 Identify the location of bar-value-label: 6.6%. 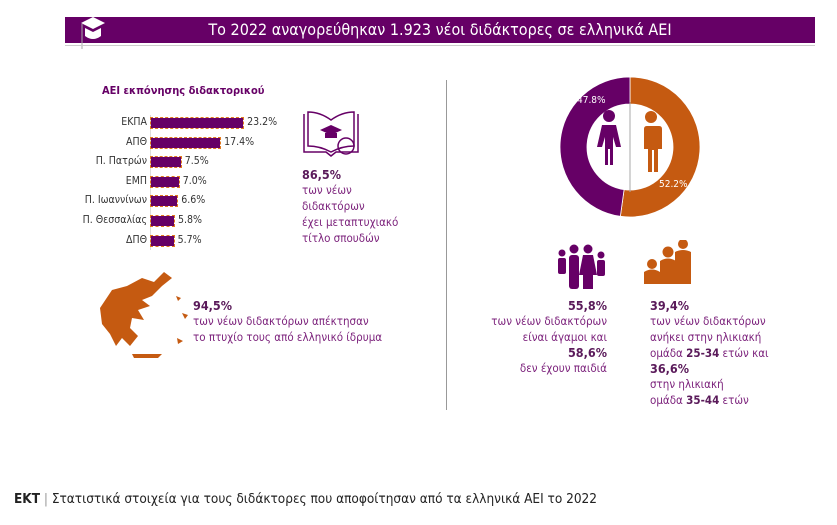
(193, 200).